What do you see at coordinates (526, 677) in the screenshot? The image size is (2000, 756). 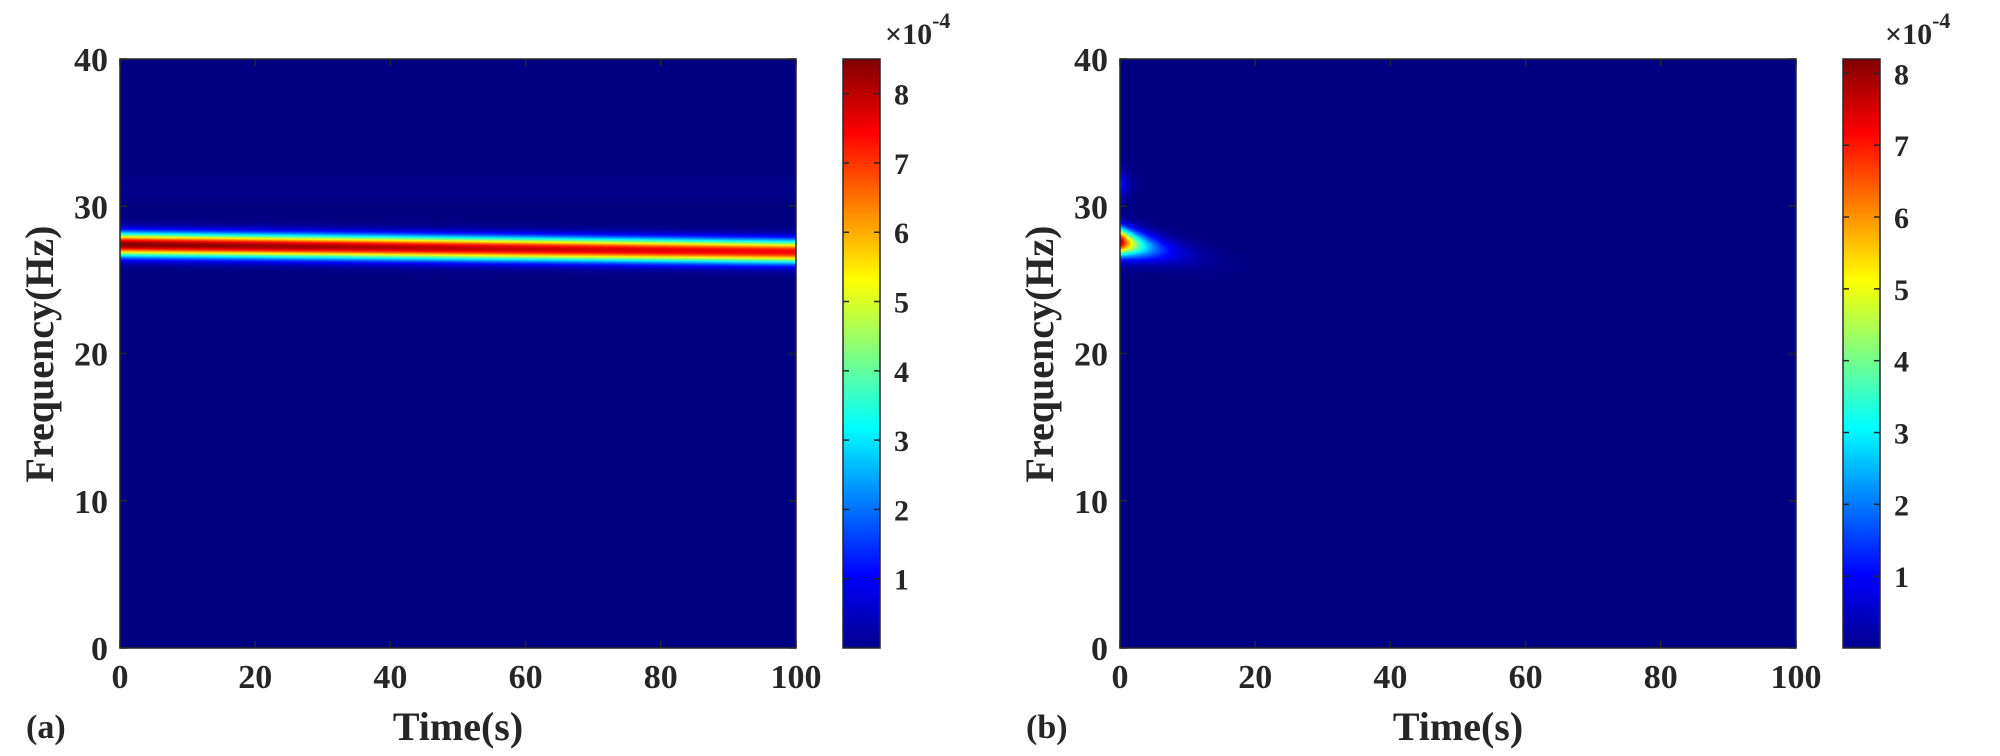 I see `x-tick-label-a: 60` at bounding box center [526, 677].